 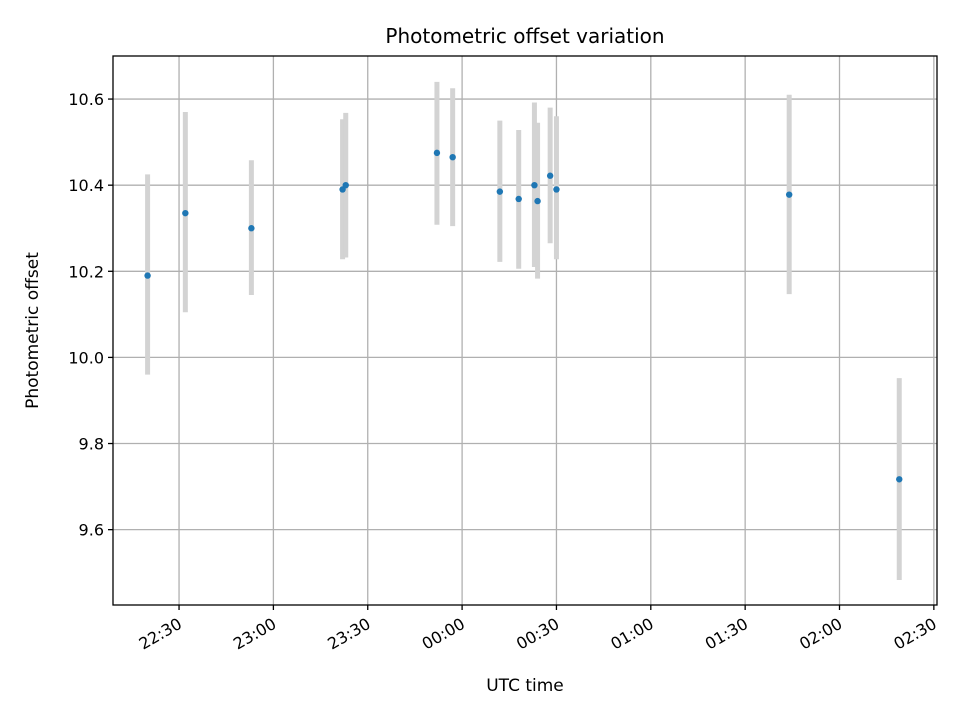 What do you see at coordinates (537, 634) in the screenshot?
I see `x-tick-label: 00:30` at bounding box center [537, 634].